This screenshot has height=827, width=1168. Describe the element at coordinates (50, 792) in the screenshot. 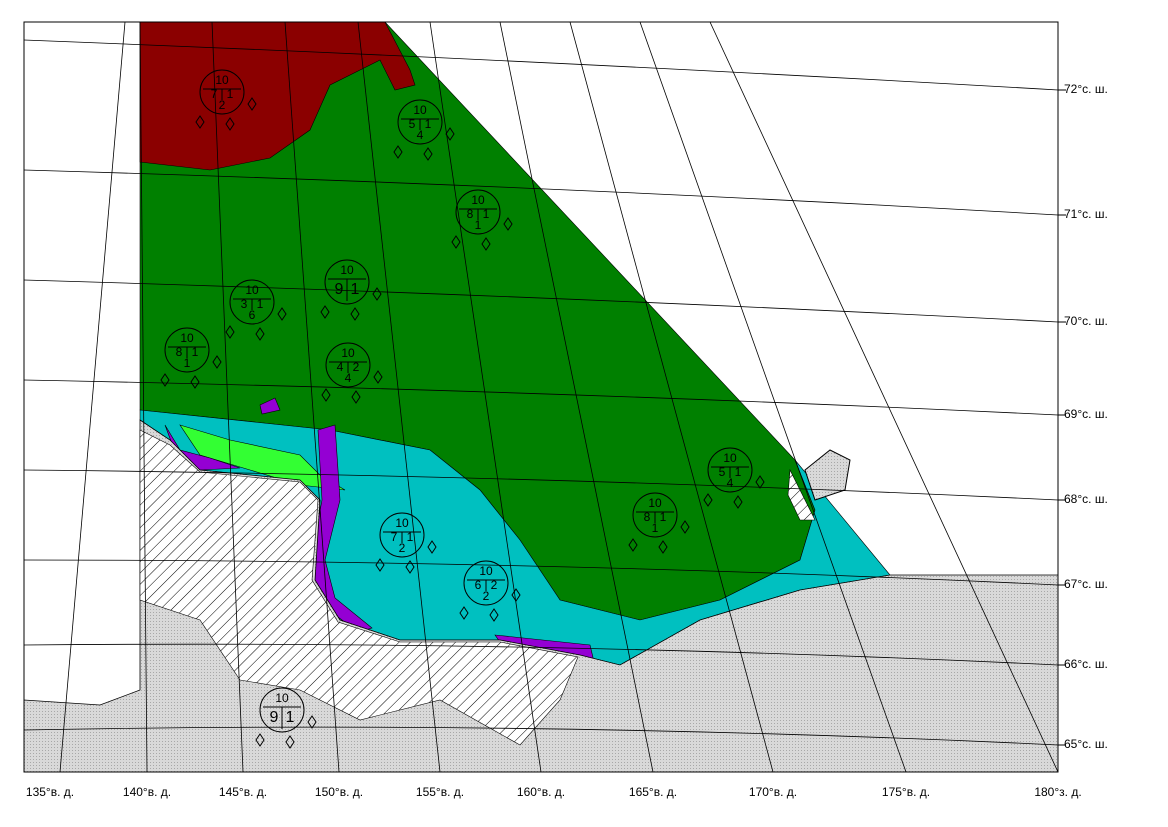

I see `longitude-label: 135°в. д.` at that location.